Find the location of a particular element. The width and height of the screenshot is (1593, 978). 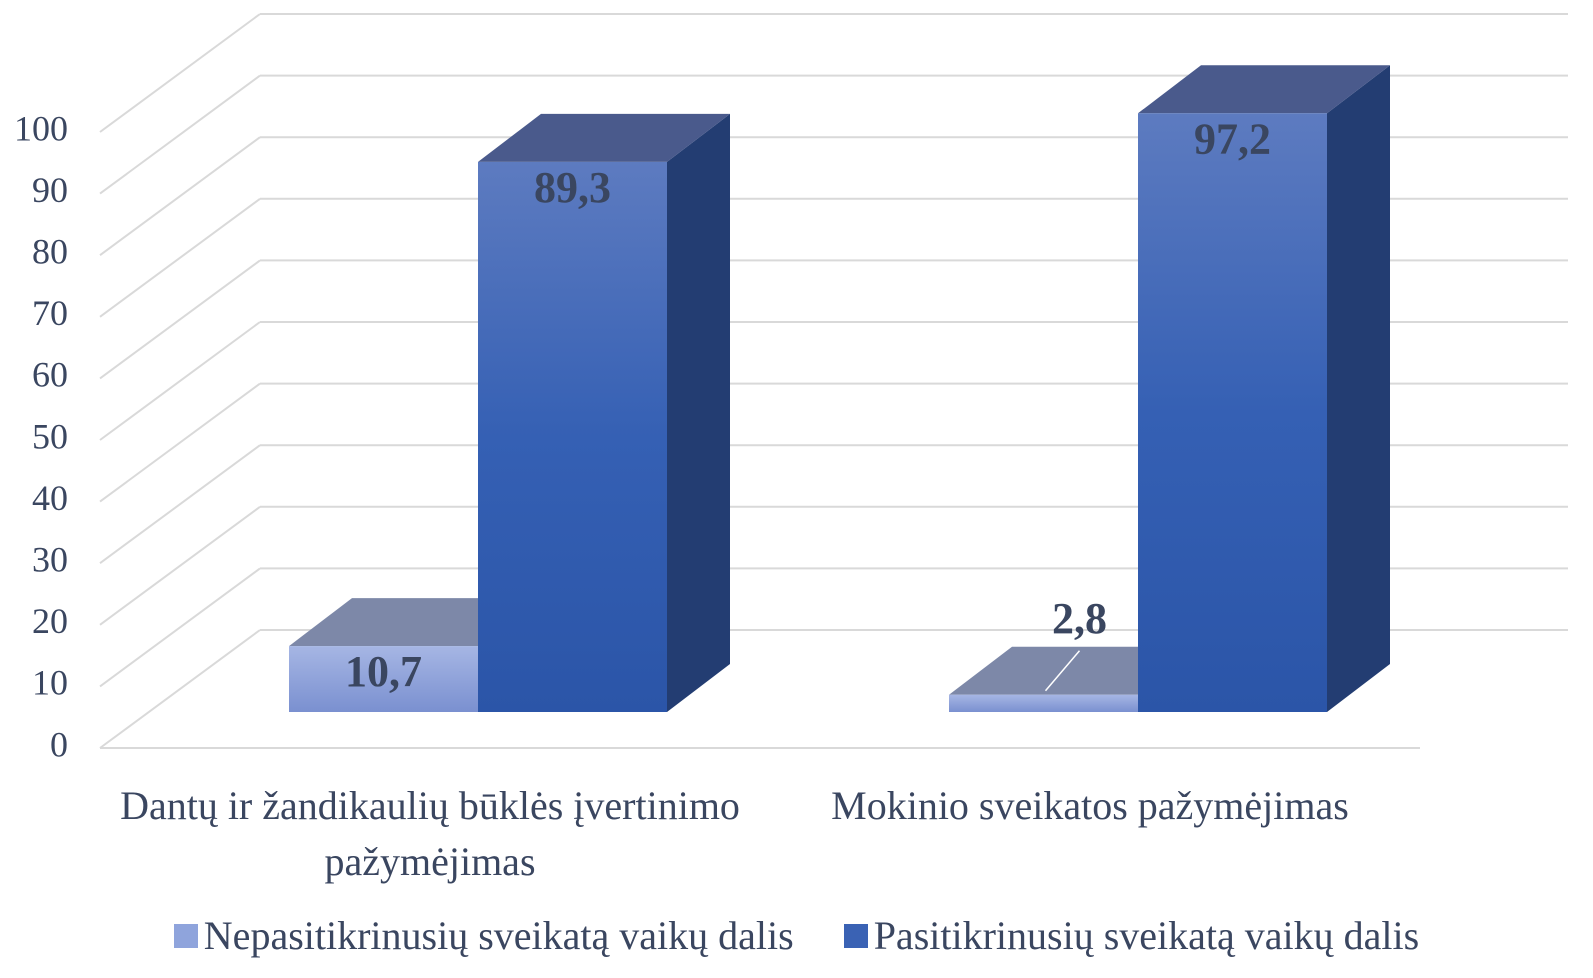

leader-line is located at coordinates (1062, 671).